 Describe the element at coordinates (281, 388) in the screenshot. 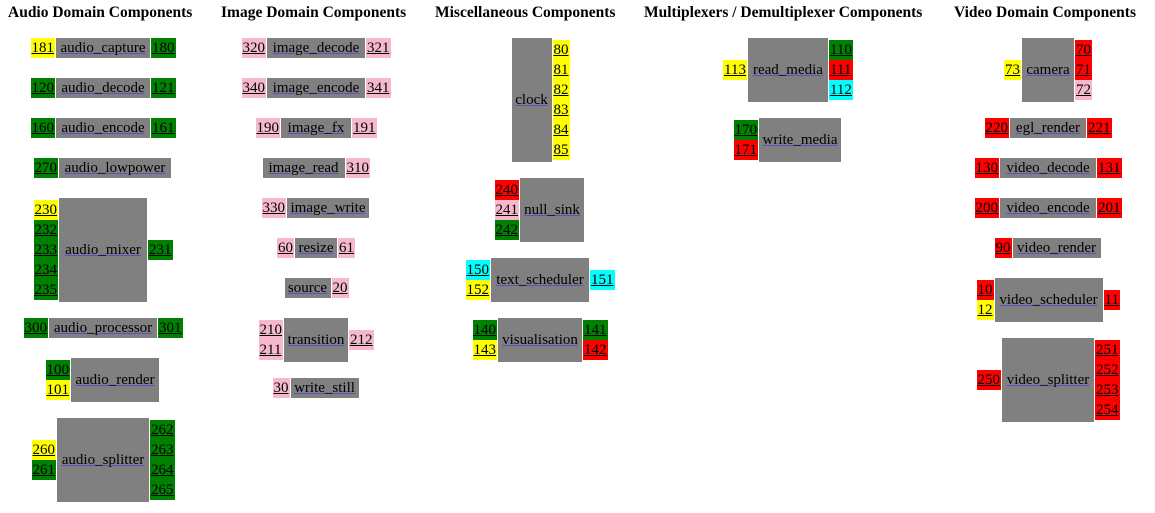

I see `port-link: 30` at that location.